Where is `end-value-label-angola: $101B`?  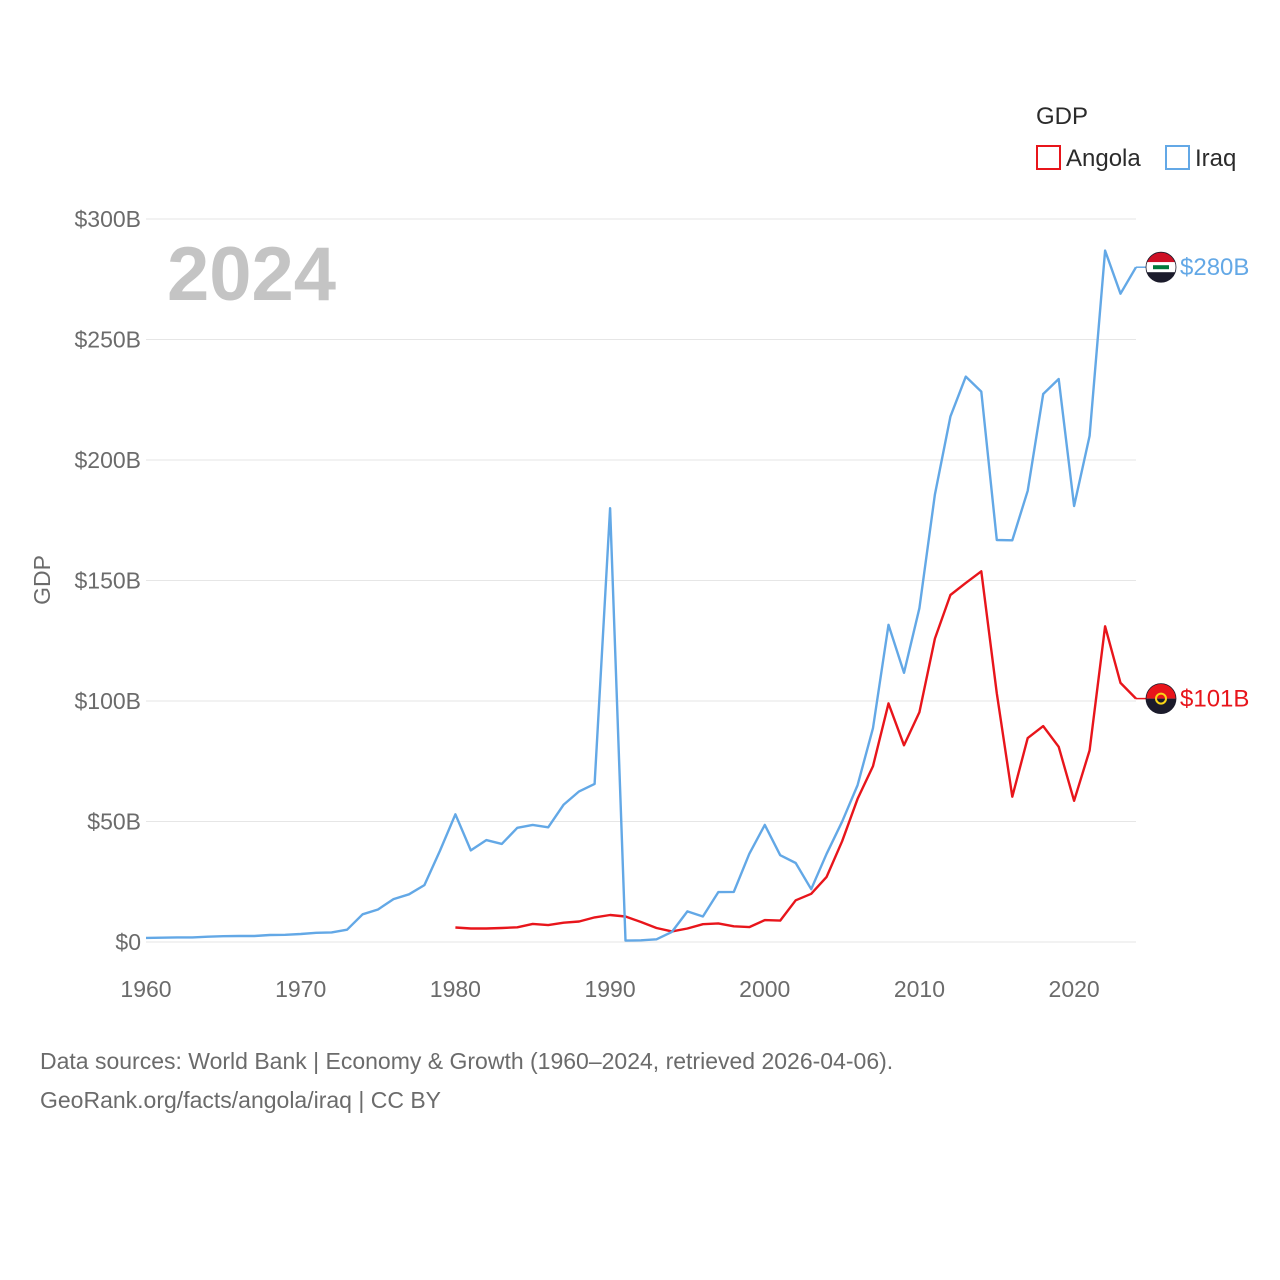 end-value-label-angola: $101B is located at coordinates (1214, 699).